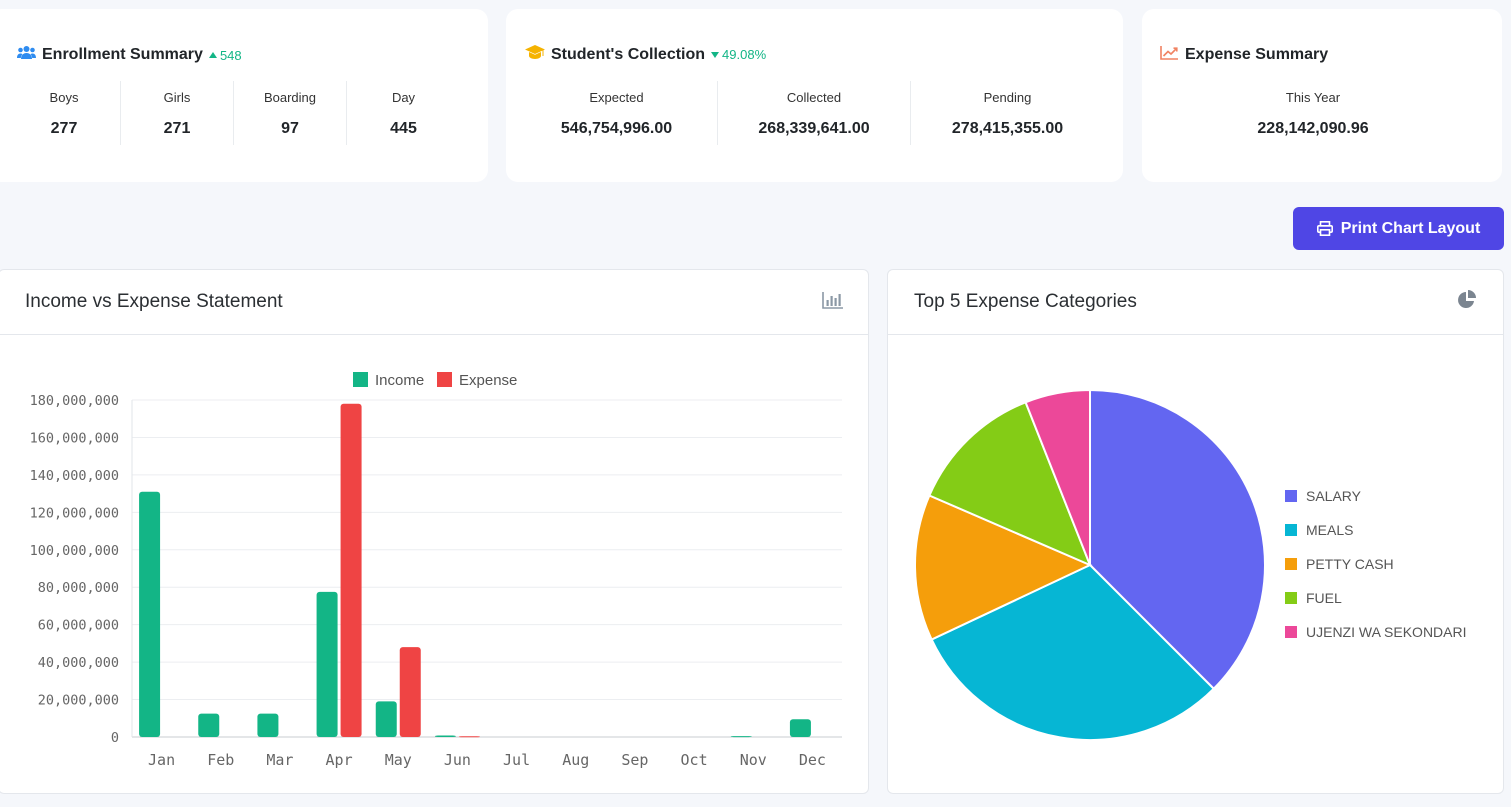 Image resolution: width=1511 pixels, height=807 pixels. Describe the element at coordinates (1025, 301) in the screenshot. I see `expense-categories-title: Top 5 Expense Categories` at that location.